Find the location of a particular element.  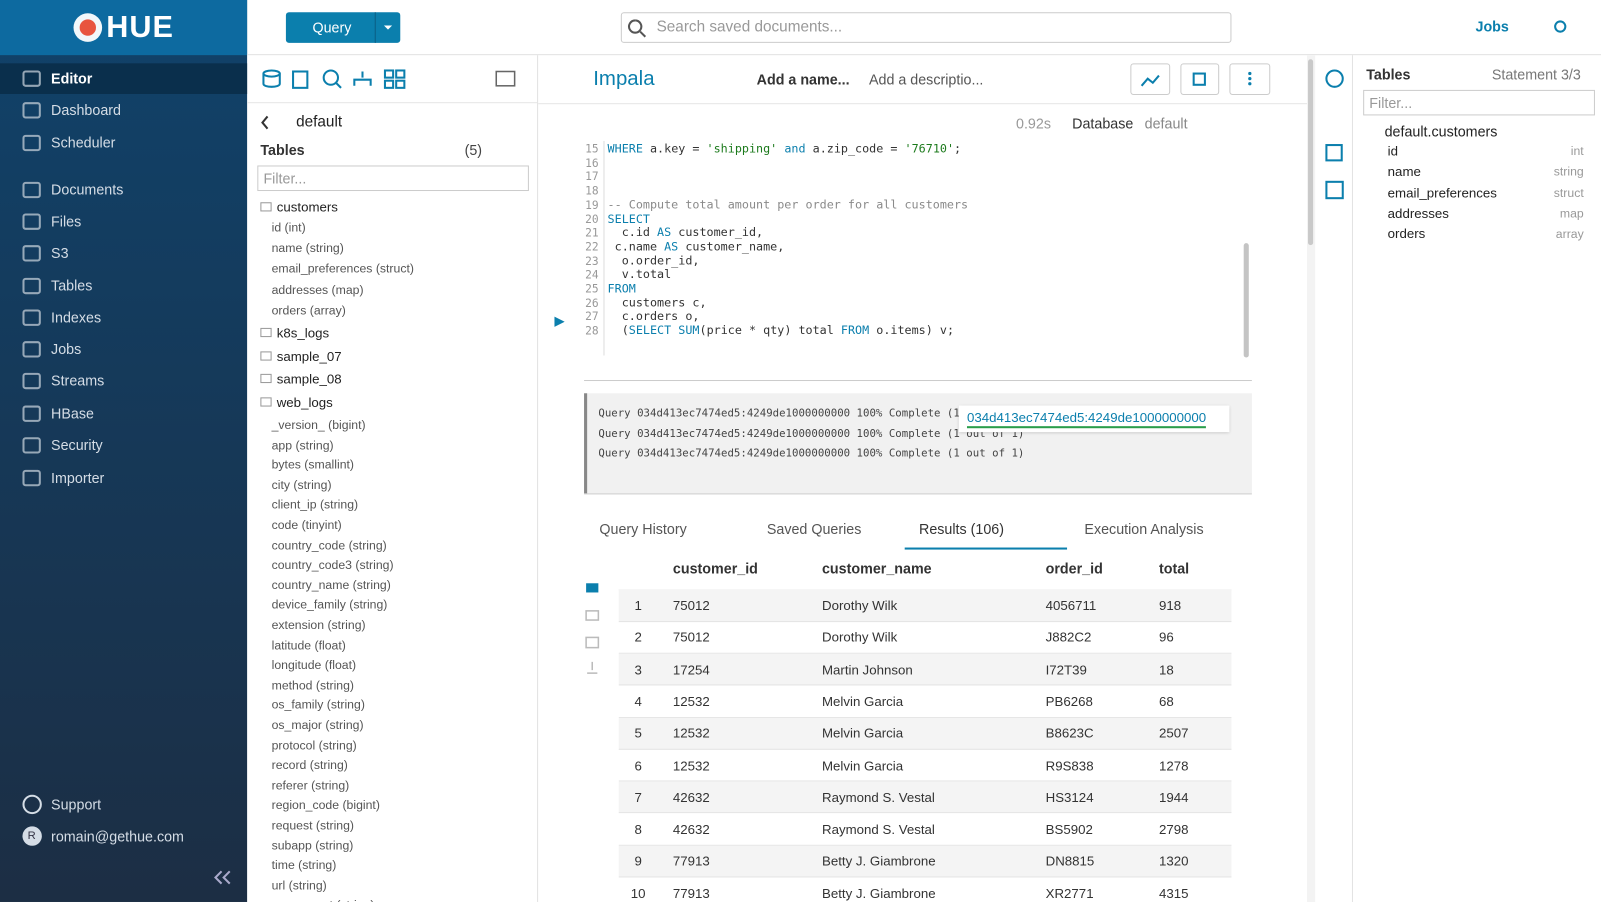

column-name: orders is located at coordinates (1406, 234).